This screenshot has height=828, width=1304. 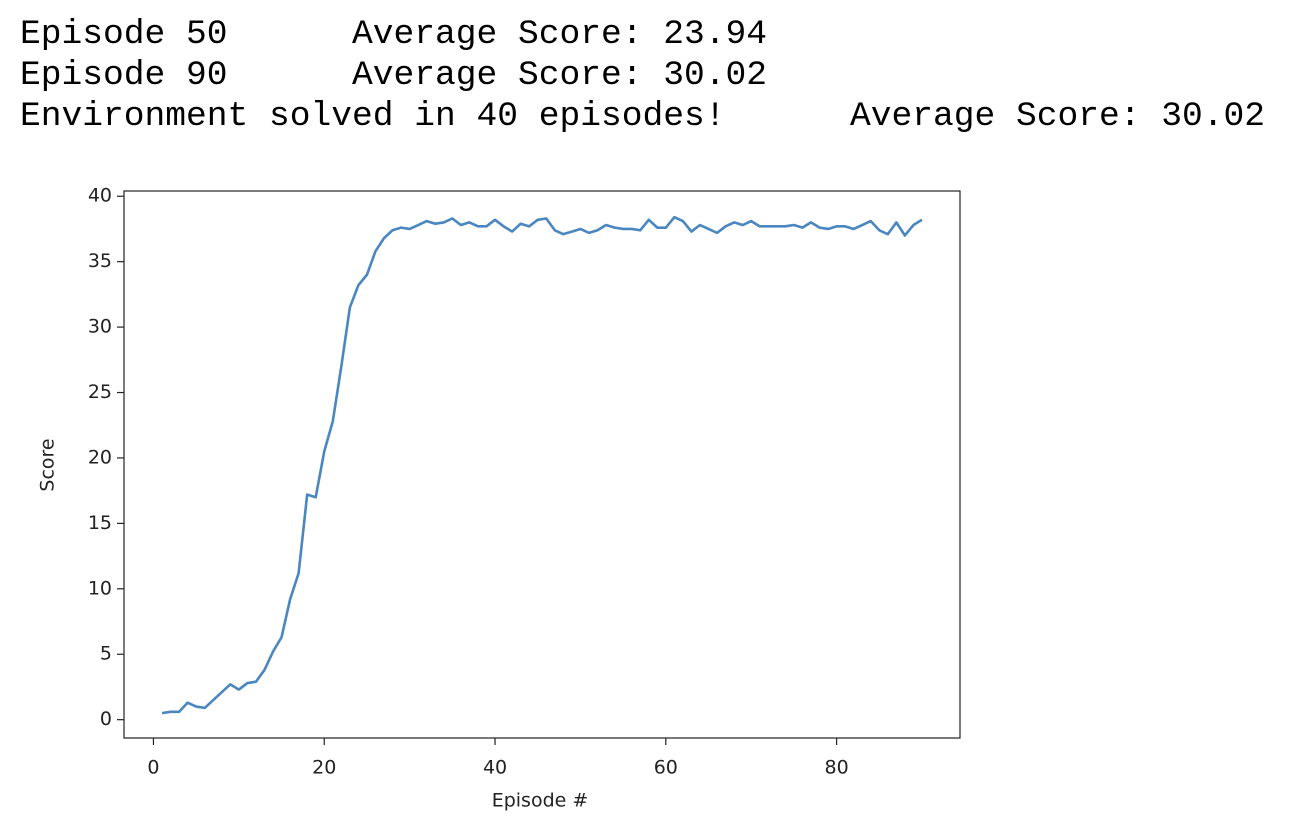 What do you see at coordinates (495, 768) in the screenshot?
I see `x-tick-label: 40` at bounding box center [495, 768].